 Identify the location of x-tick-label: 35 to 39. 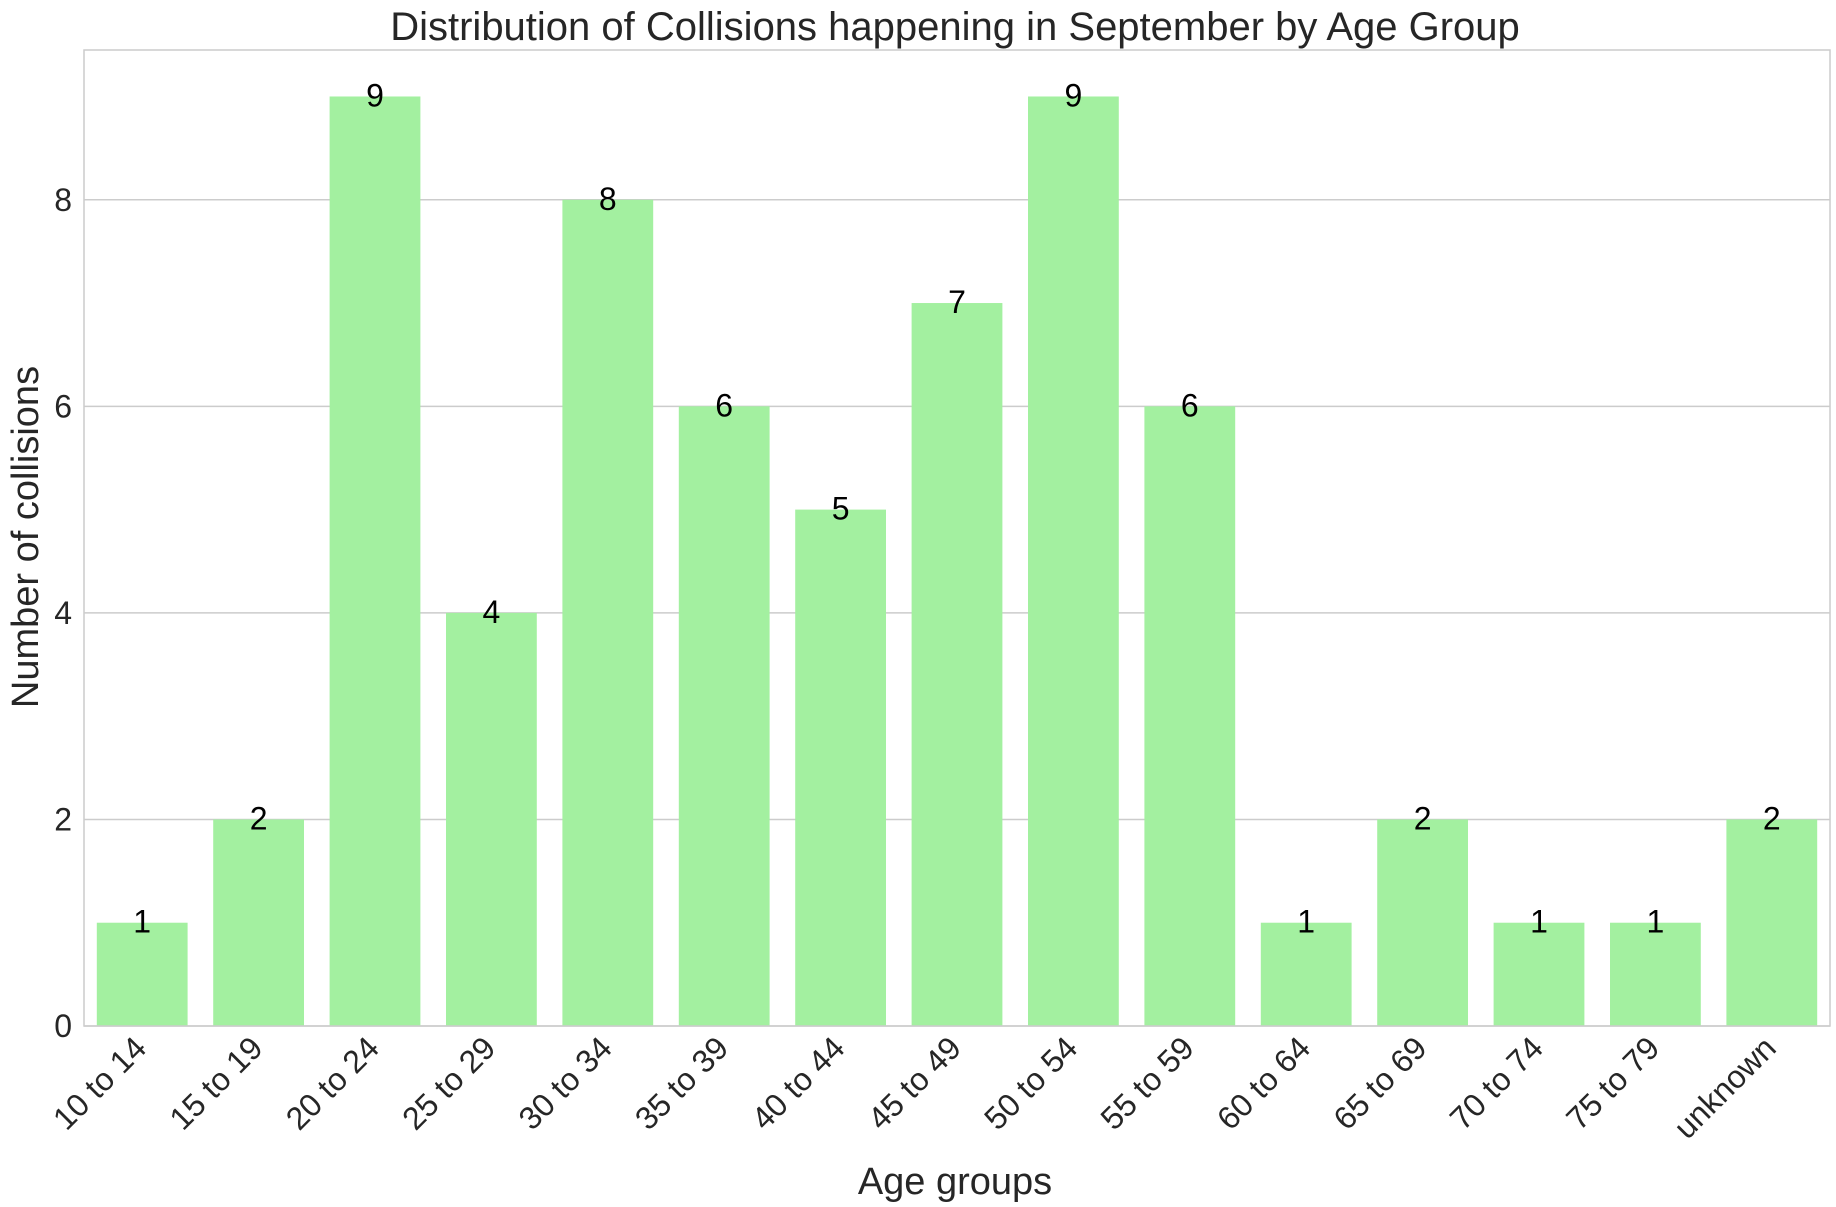
(681, 1082).